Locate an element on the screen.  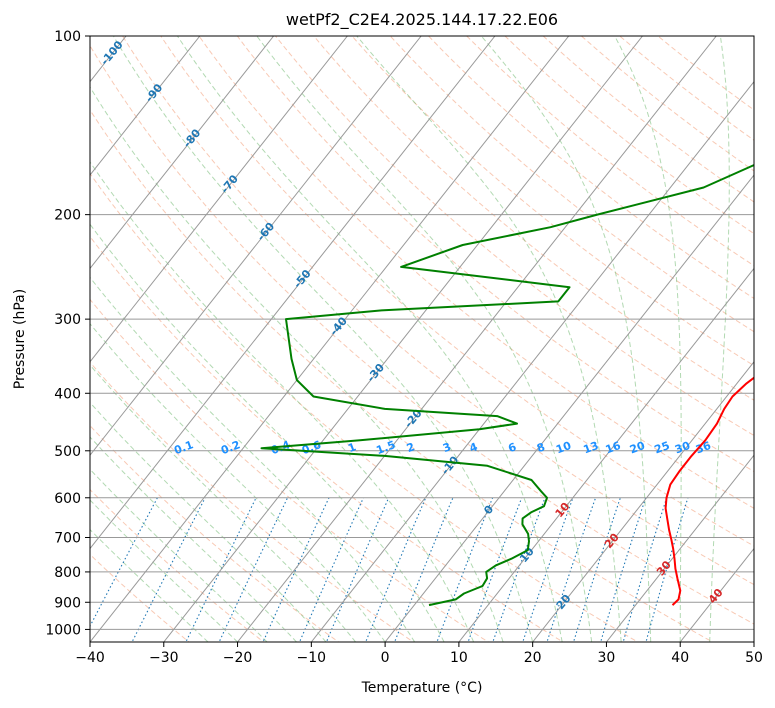
mixing-ratio-label: 0.1 is located at coordinates (183, 447).